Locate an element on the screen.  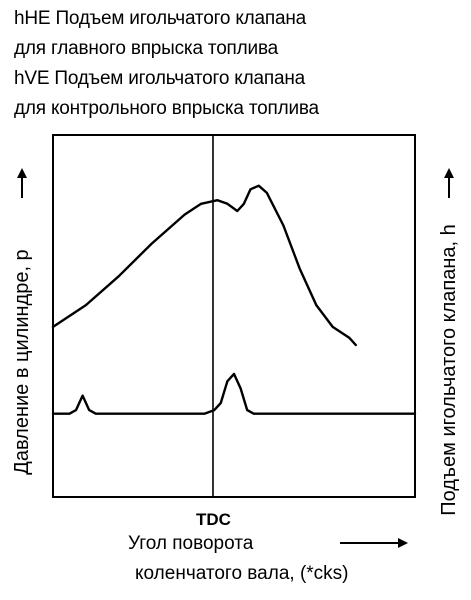
legend-line-1: hHE Подъем игольчатого клапана is located at coordinates (160, 18).